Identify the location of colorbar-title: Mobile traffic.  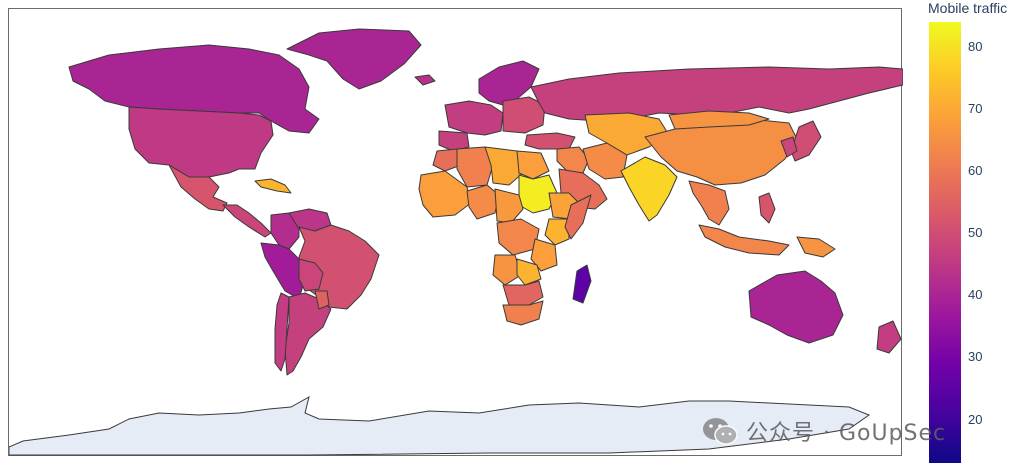
(968, 8).